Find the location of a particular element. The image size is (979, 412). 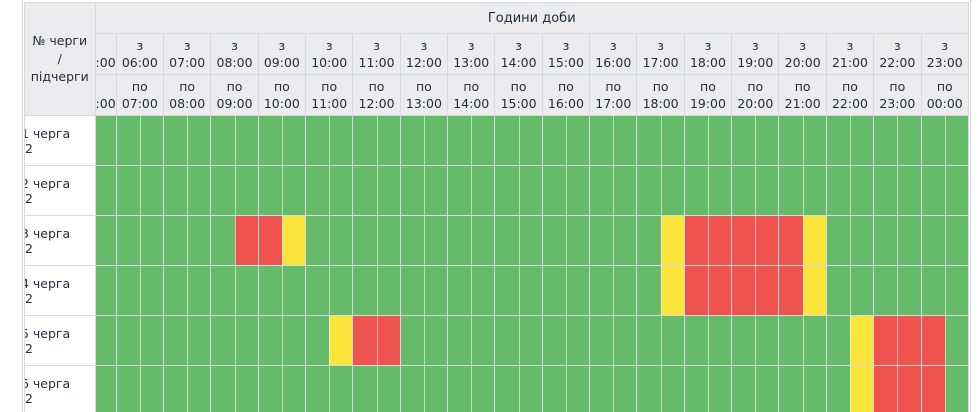

hour-from-8: з 13:00 is located at coordinates (471, 54).